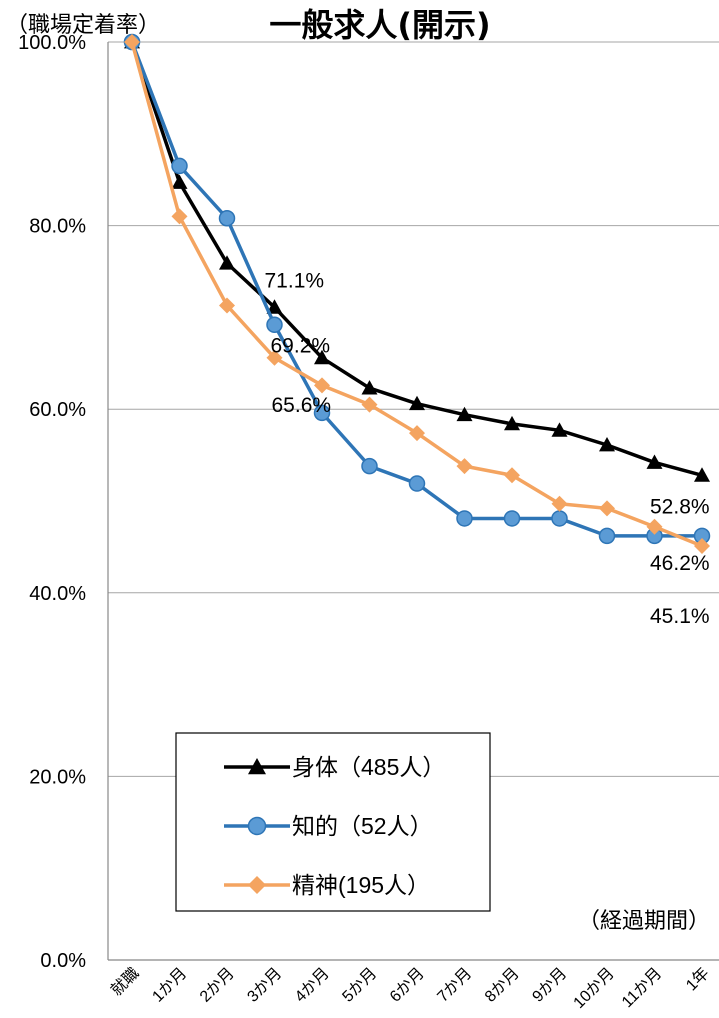 Image resolution: width=719 pixels, height=1018 pixels. I want to click on legend-label: 知的（52人）, so click(362, 826).